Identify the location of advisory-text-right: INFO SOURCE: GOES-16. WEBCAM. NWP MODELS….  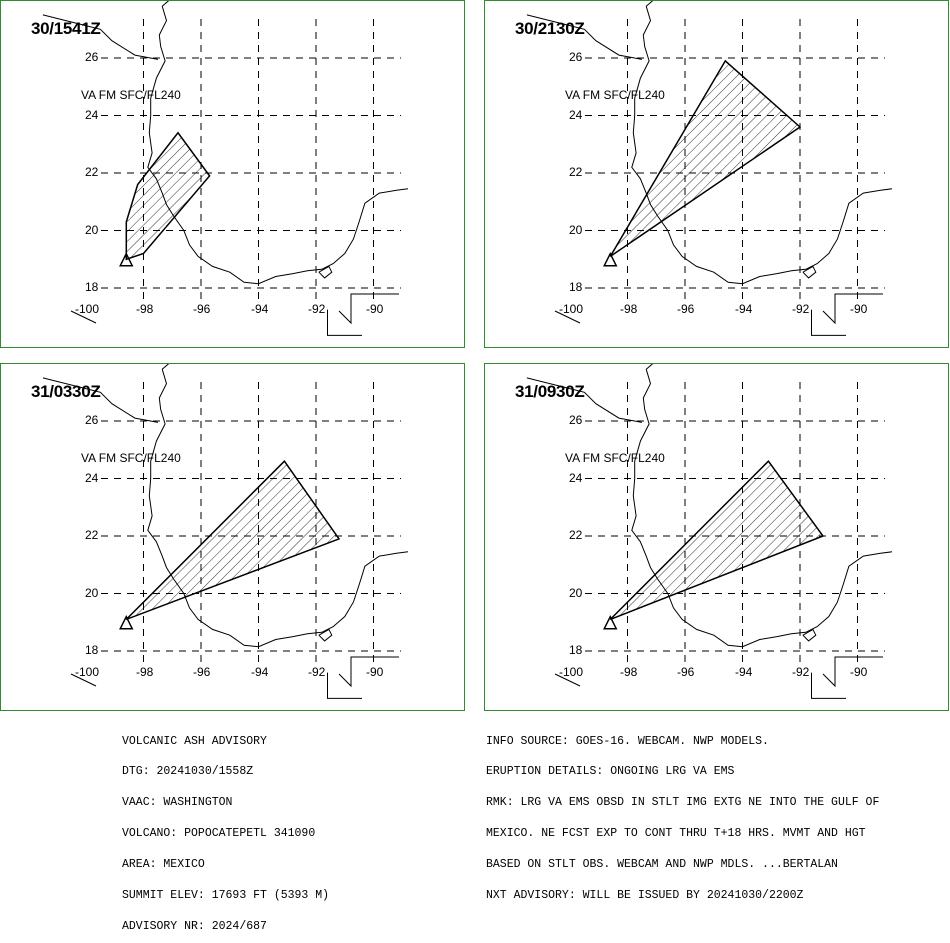
(682, 814).